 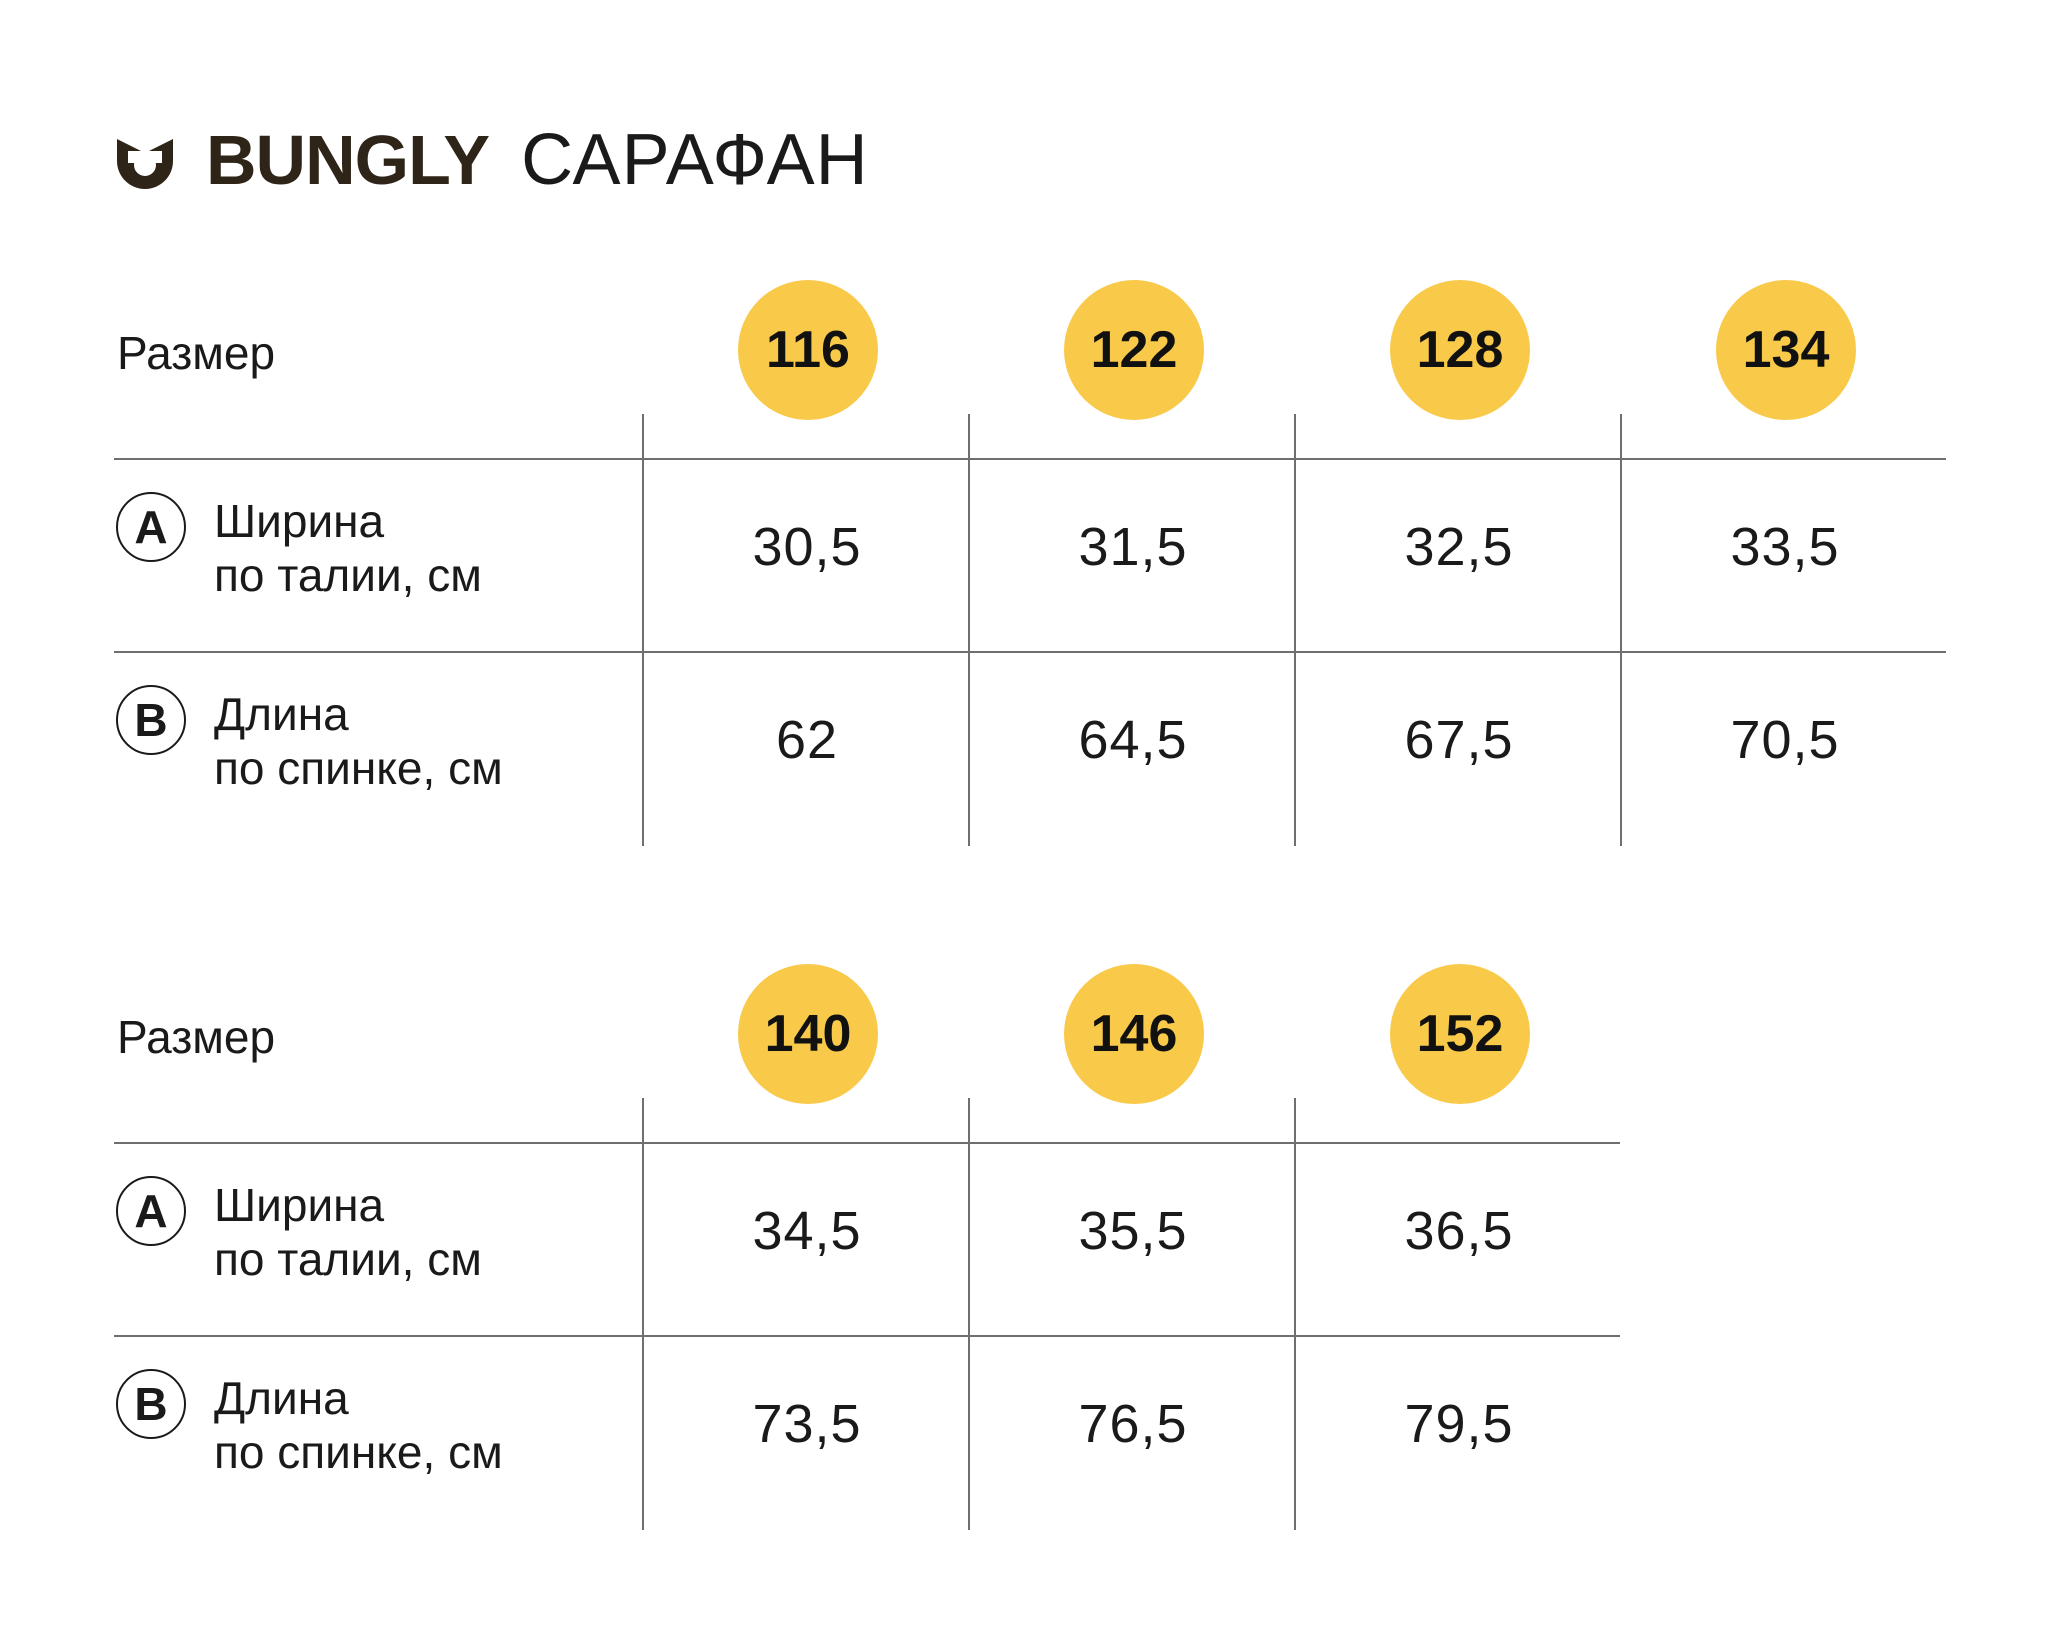 I want to click on brand-name: BUNGLY, so click(x=348, y=160).